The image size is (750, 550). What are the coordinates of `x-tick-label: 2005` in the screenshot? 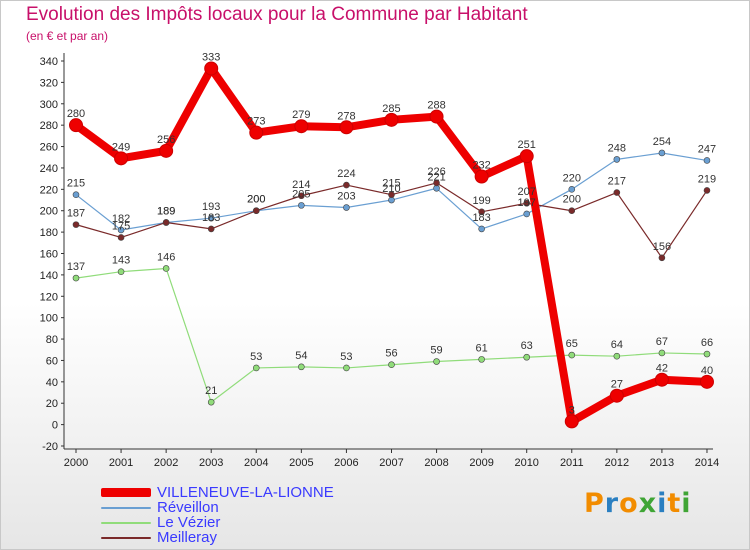 It's located at (301, 463).